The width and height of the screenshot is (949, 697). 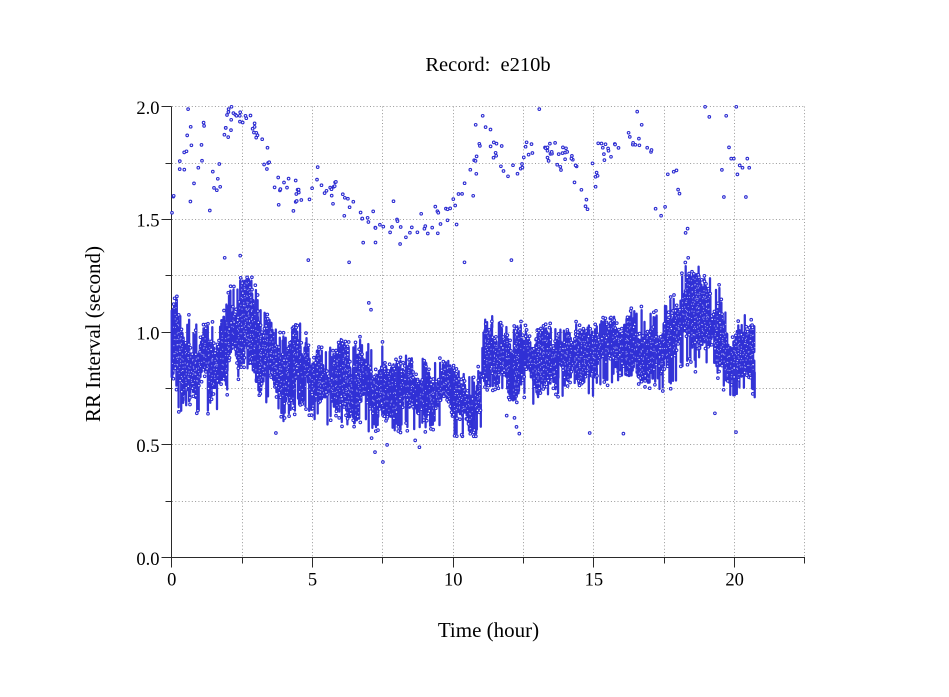 What do you see at coordinates (147, 222) in the screenshot?
I see `svg-text: 1.5` at bounding box center [147, 222].